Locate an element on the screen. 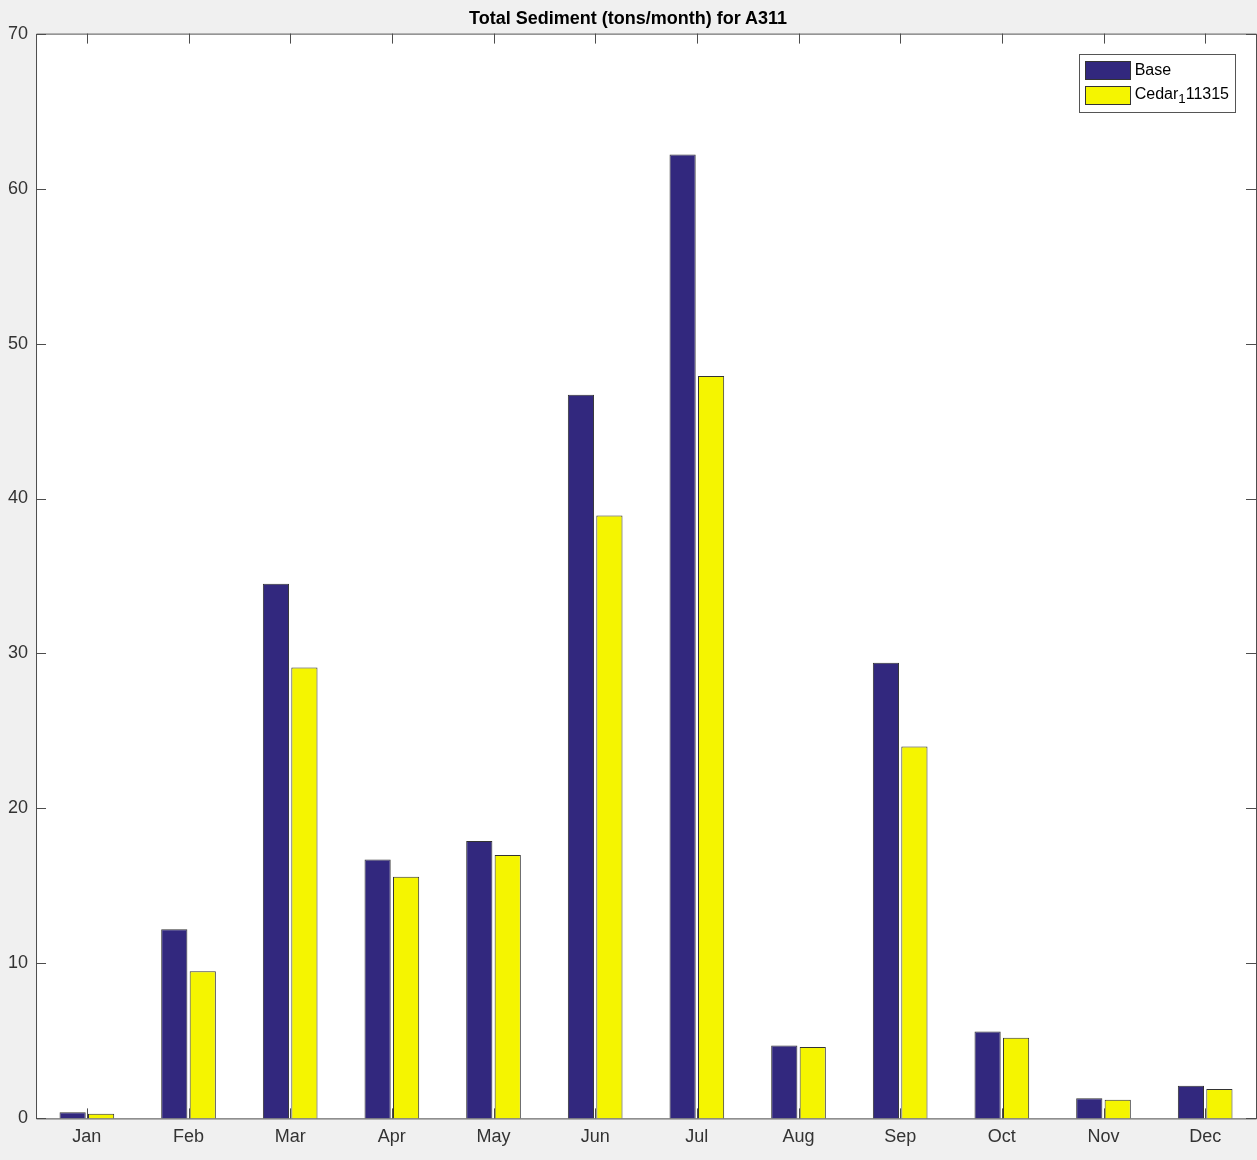  x-tick-label: Jun is located at coordinates (595, 1136).